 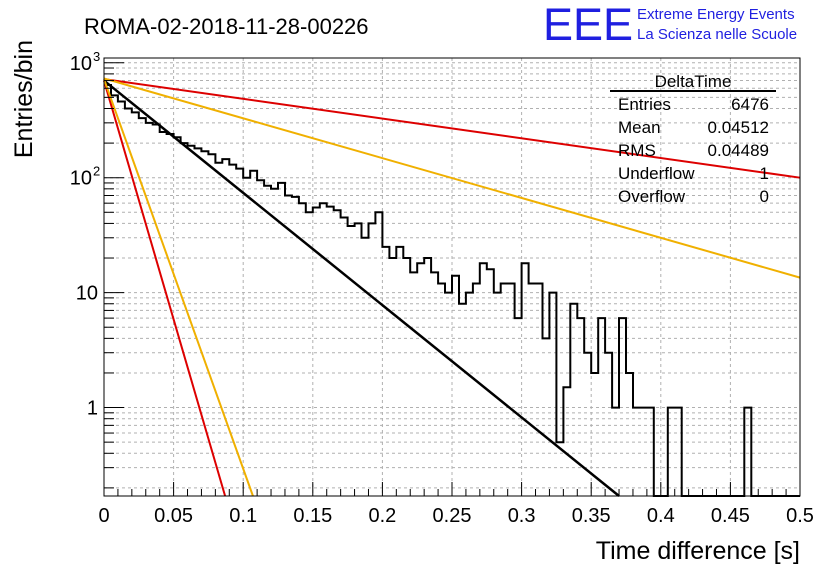 I want to click on x-tick-label: 0.05, so click(x=173, y=516).